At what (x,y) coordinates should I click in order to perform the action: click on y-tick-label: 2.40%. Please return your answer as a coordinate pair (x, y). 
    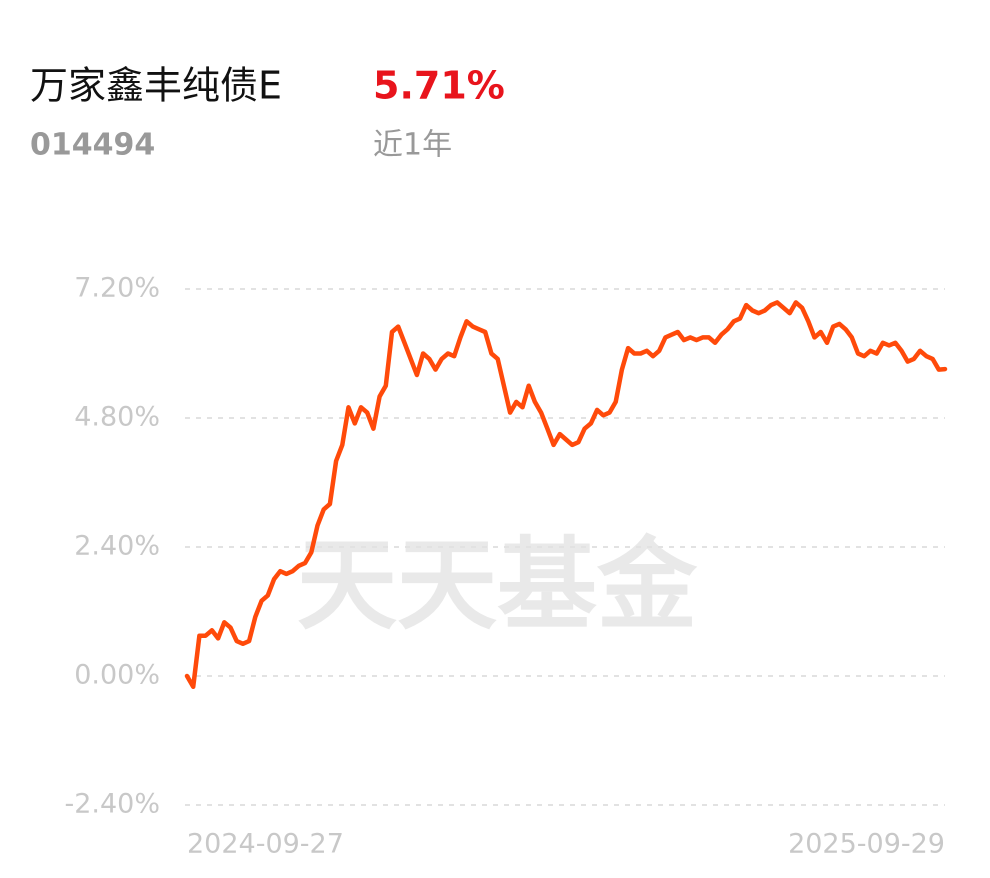
    Looking at the image, I should click on (117, 546).